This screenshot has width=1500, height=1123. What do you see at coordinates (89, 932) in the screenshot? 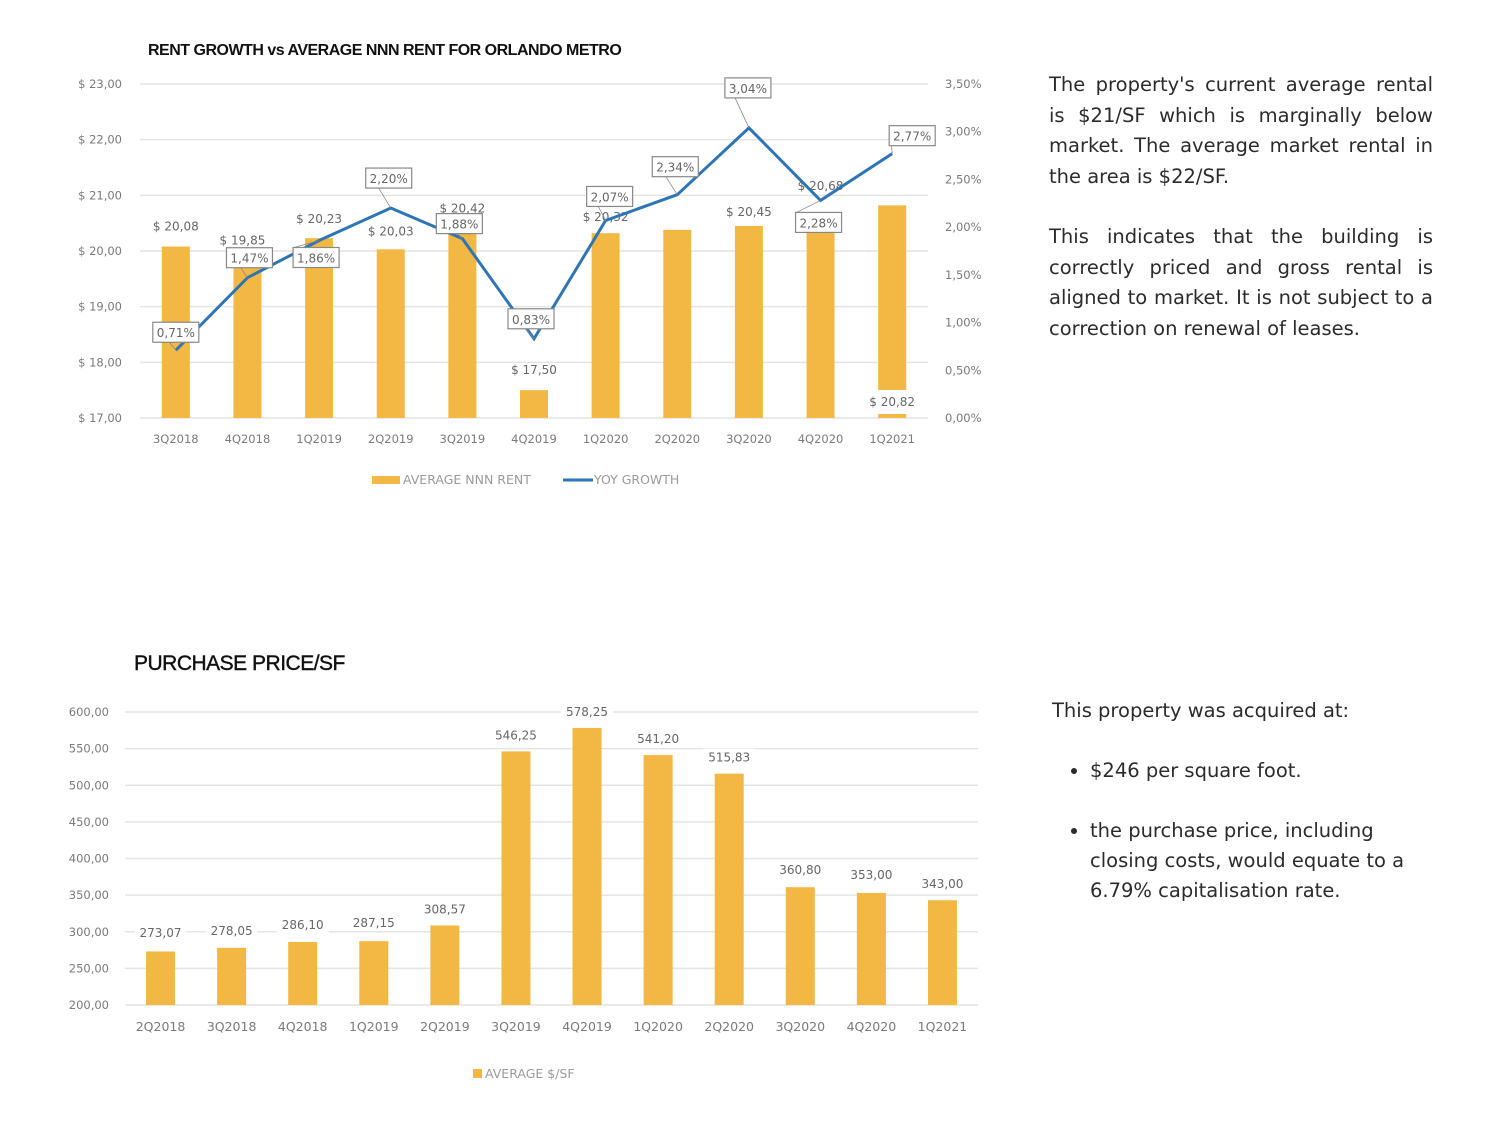
I see `y-tick-label: 300,00` at bounding box center [89, 932].